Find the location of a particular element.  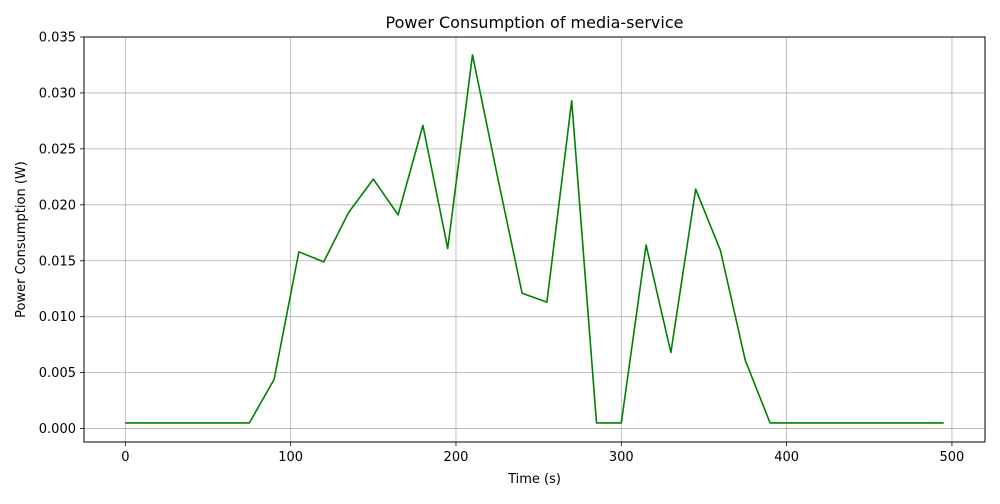

y-tick-label: 0.020 is located at coordinates (57, 205).